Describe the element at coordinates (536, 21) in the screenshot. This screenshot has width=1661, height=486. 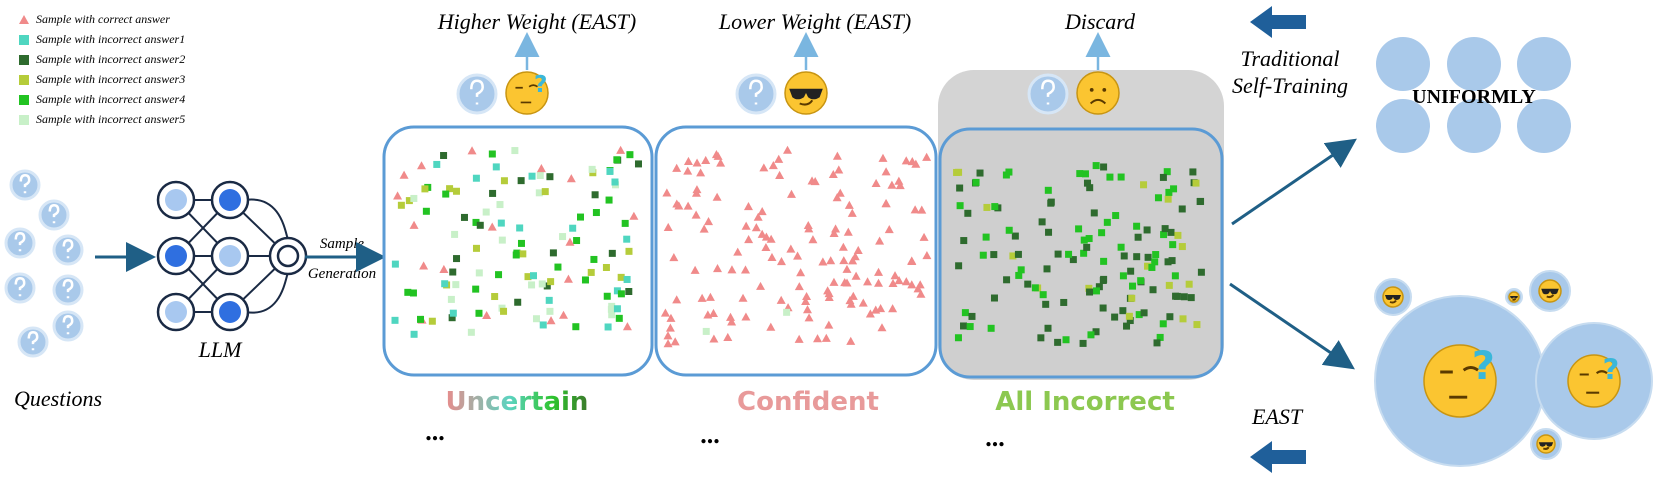
I see `weight-label: Higher Weight (EAST)` at that location.